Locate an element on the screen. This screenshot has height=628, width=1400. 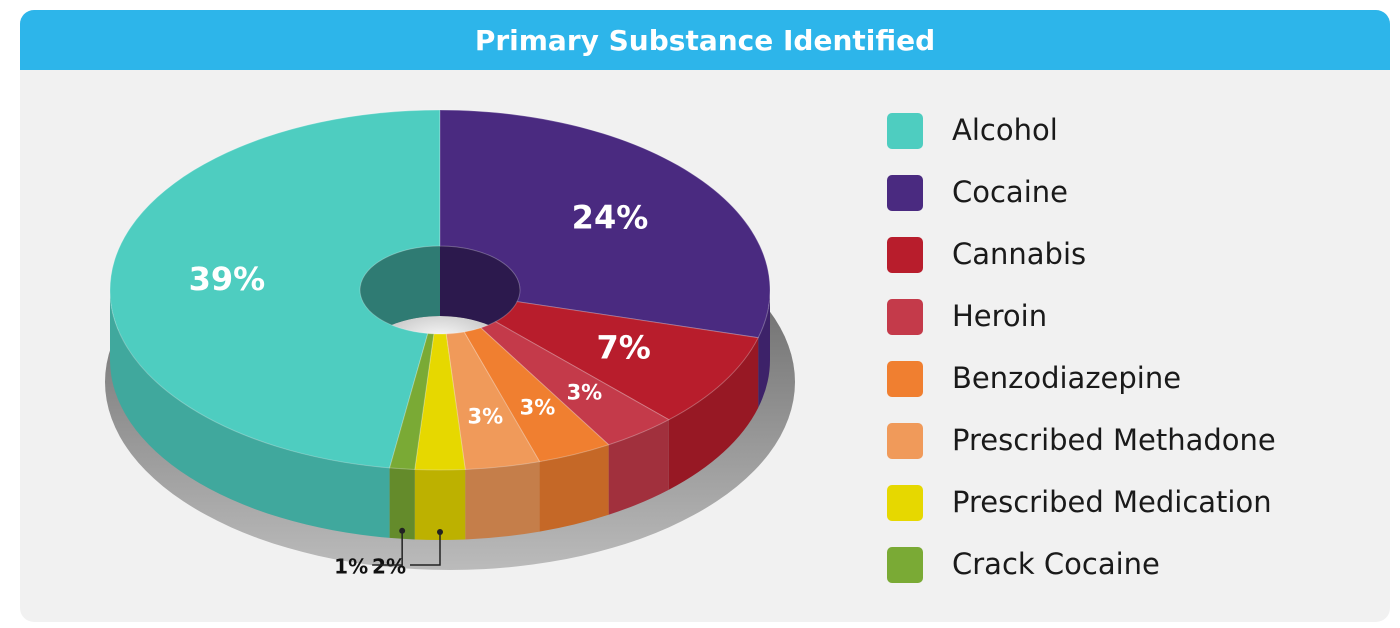
data-label: 24% is located at coordinates (610, 217).